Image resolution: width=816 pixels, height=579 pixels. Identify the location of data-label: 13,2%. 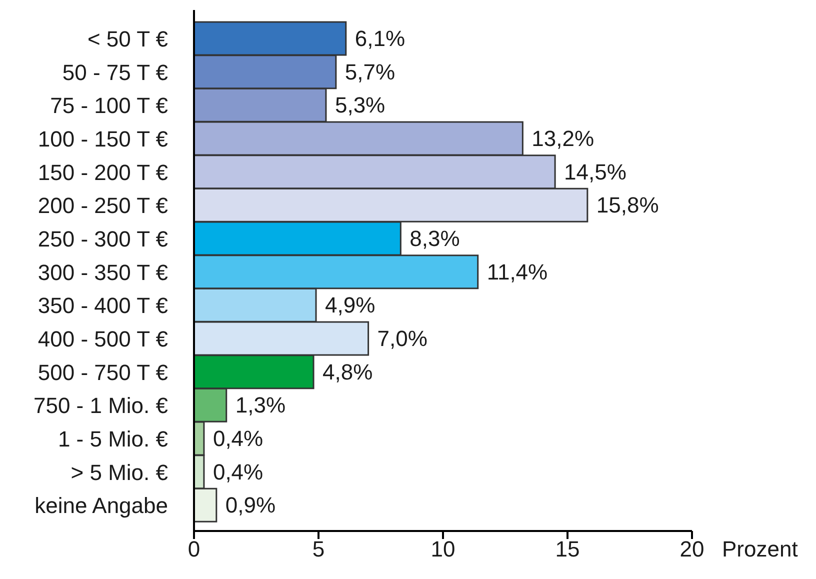
(563, 138).